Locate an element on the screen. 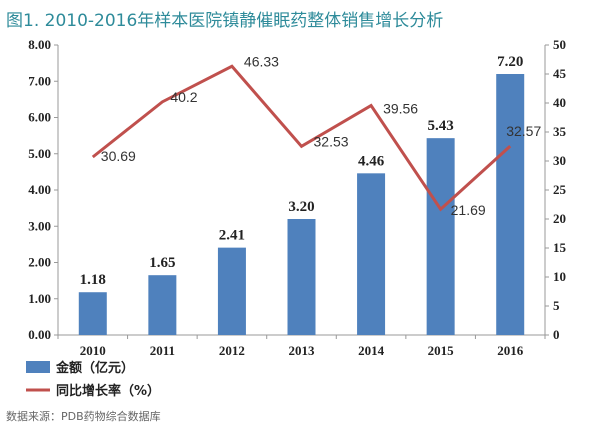 The image size is (604, 427). right-tick-label: 45 is located at coordinates (560, 73).